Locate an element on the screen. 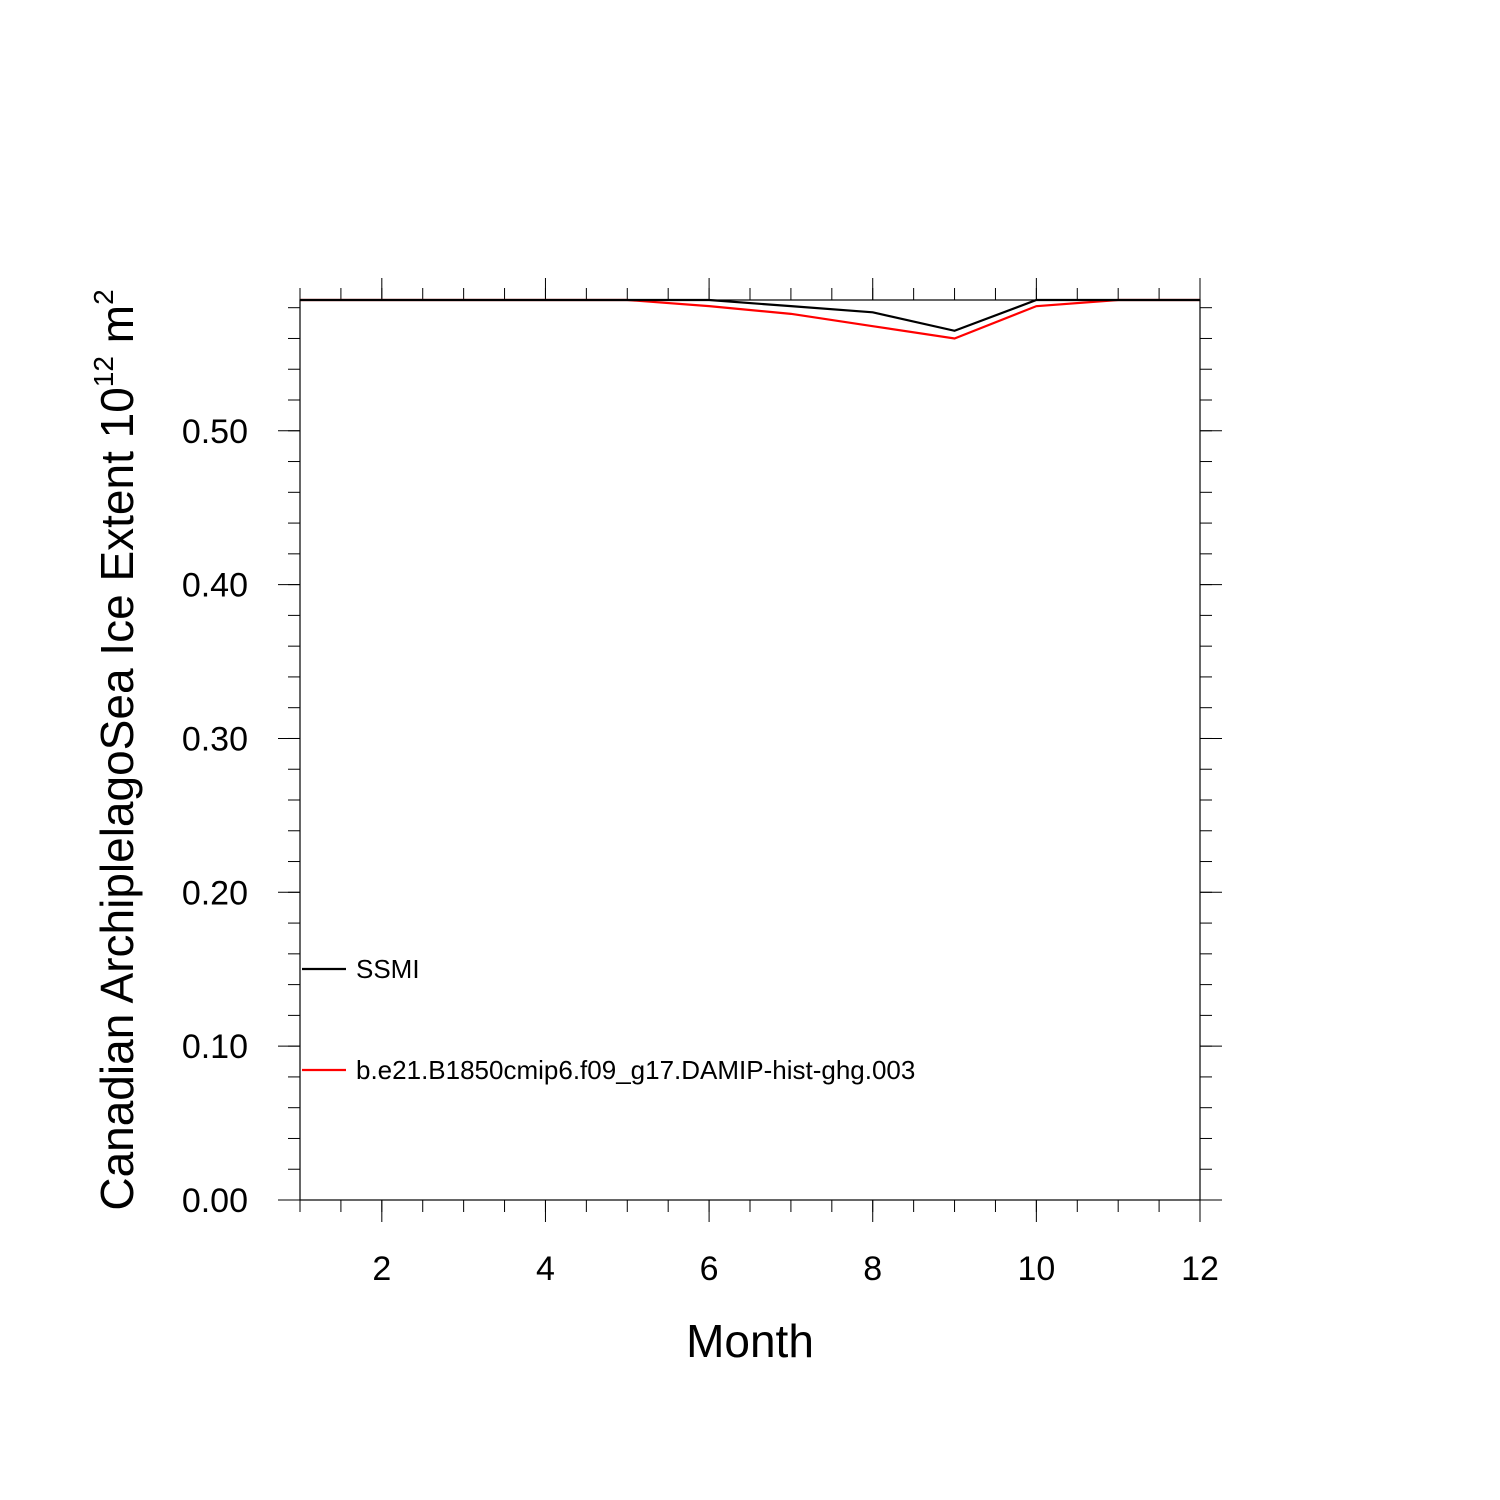  legend-label: SSMI is located at coordinates (388, 969).